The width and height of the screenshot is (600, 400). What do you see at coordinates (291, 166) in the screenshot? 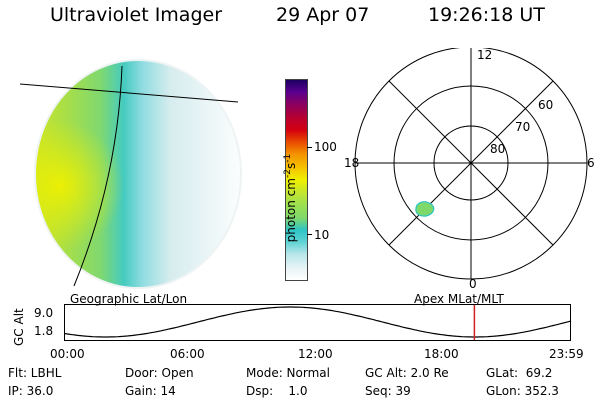
I see `unit-mid: s` at bounding box center [291, 166].